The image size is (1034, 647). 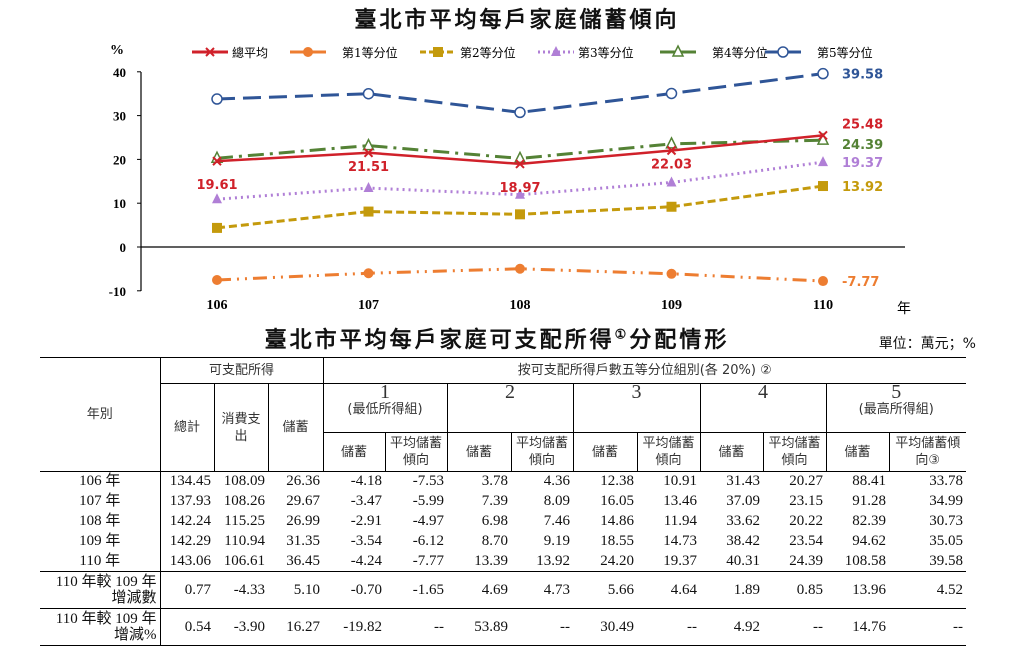 I want to click on table-cell: 16.05, so click(x=617, y=501).